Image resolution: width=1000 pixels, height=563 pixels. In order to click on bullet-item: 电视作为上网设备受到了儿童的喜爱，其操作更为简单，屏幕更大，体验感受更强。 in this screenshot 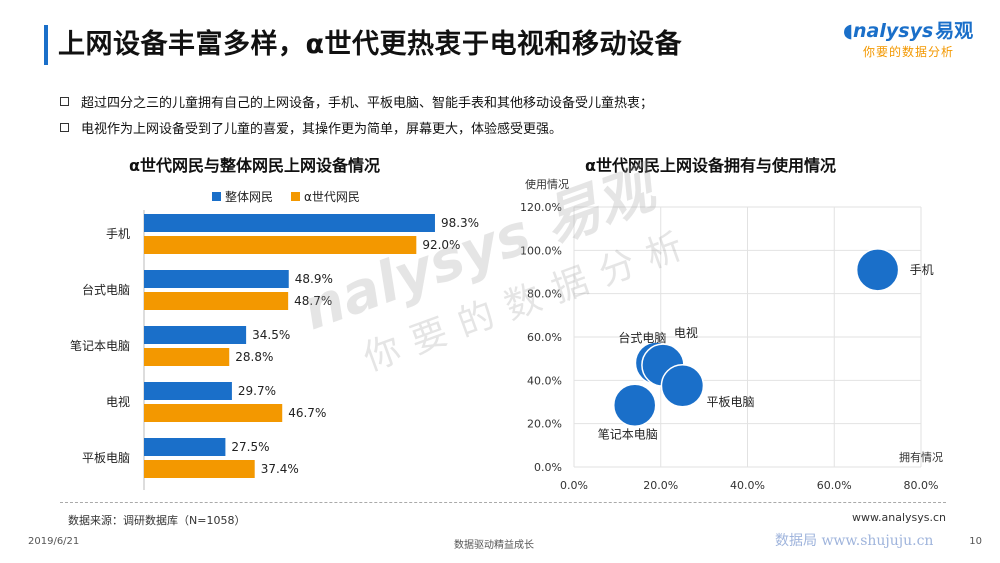, I will do `click(356, 127)`.